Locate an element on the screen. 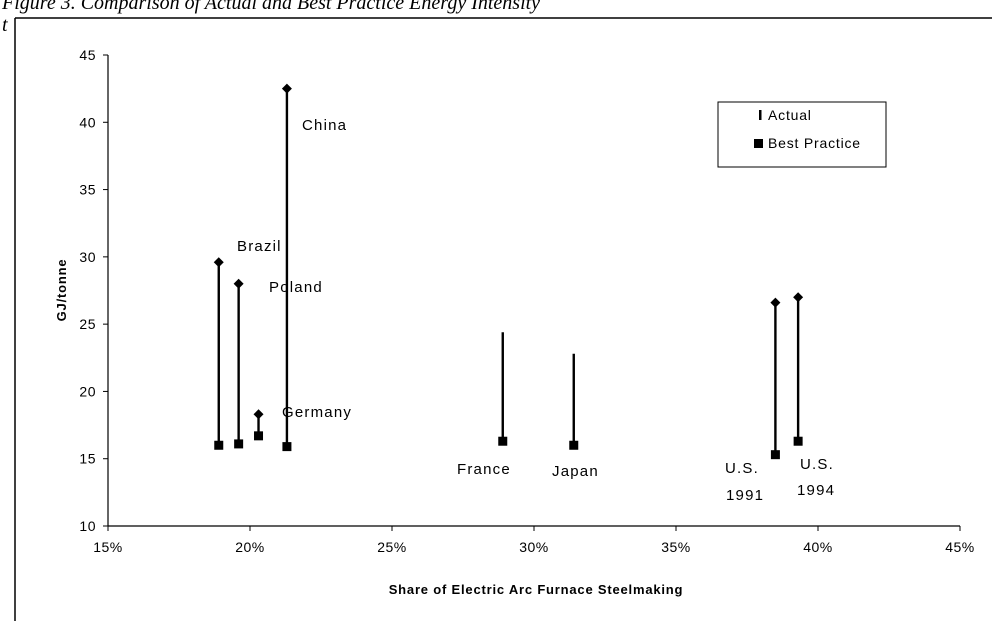 The height and width of the screenshot is (621, 992). x-tick-labels: 15% 20% 25% 30% 35% 40% 45% is located at coordinates (534, 547).